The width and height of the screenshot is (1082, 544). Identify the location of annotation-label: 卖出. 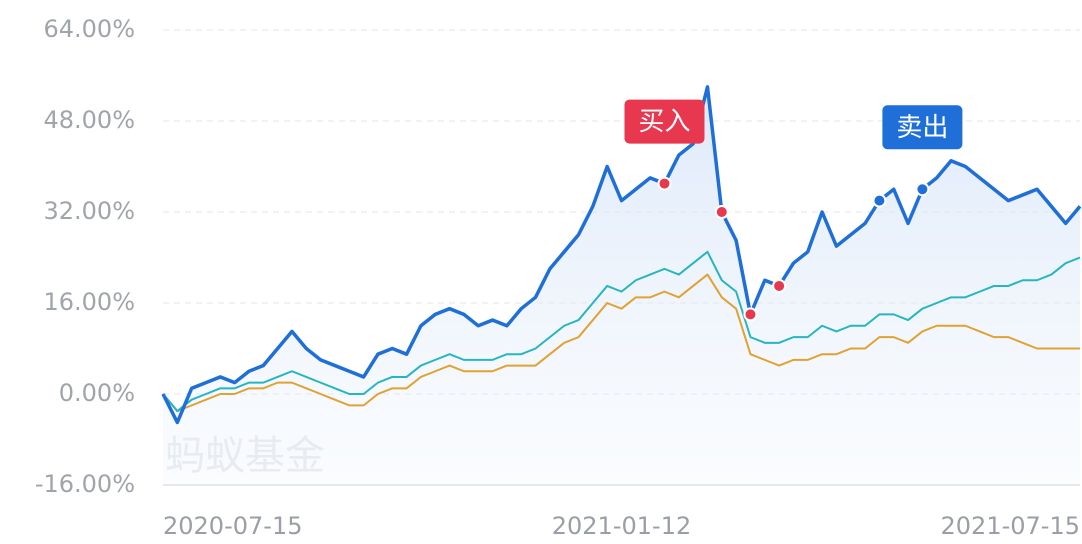
(922, 128).